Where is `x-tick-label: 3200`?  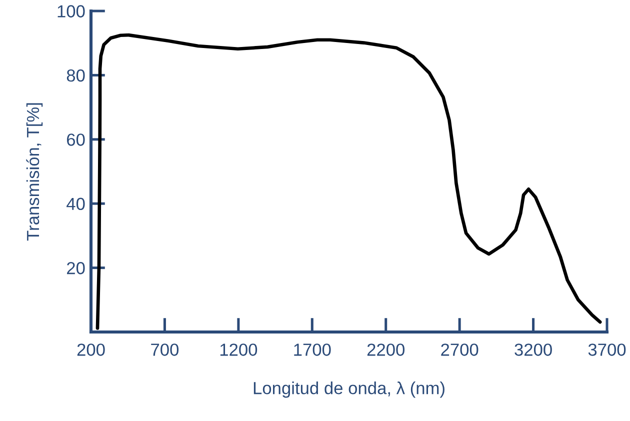 x-tick-label: 3200 is located at coordinates (533, 350).